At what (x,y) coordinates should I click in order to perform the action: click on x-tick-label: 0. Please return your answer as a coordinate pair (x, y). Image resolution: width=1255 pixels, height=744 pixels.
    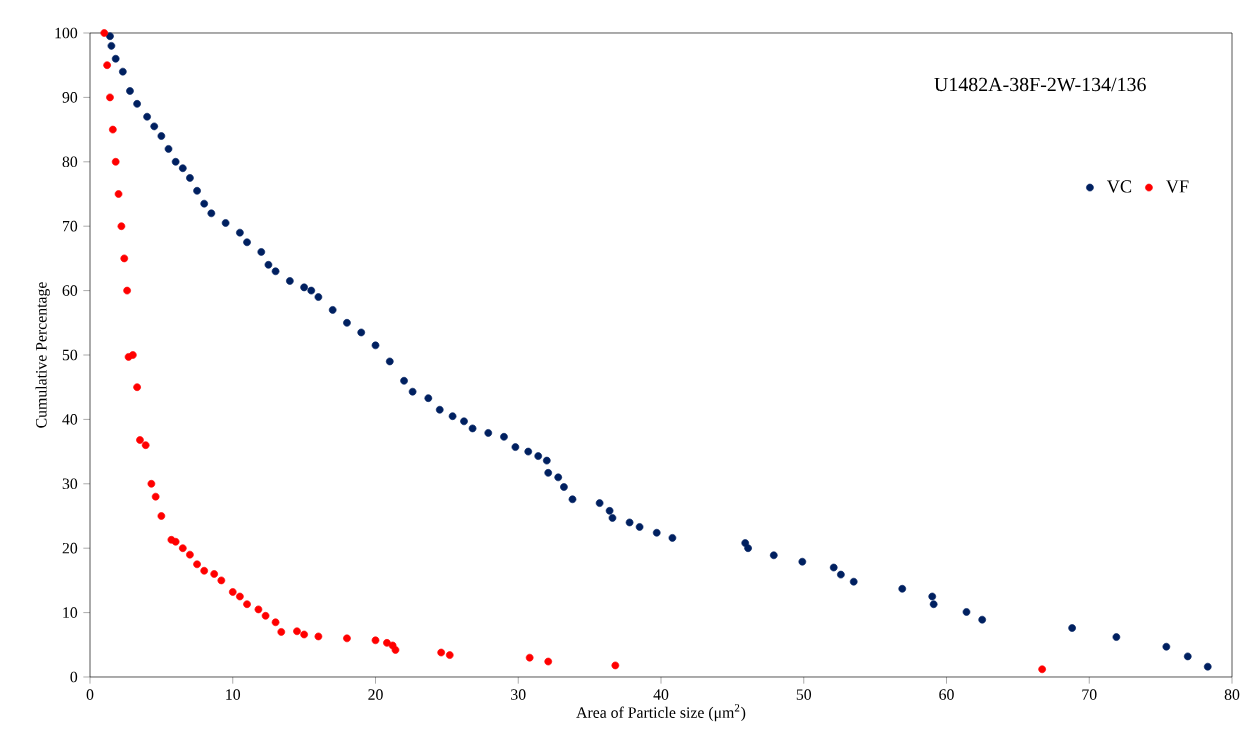
    Looking at the image, I should click on (90, 694).